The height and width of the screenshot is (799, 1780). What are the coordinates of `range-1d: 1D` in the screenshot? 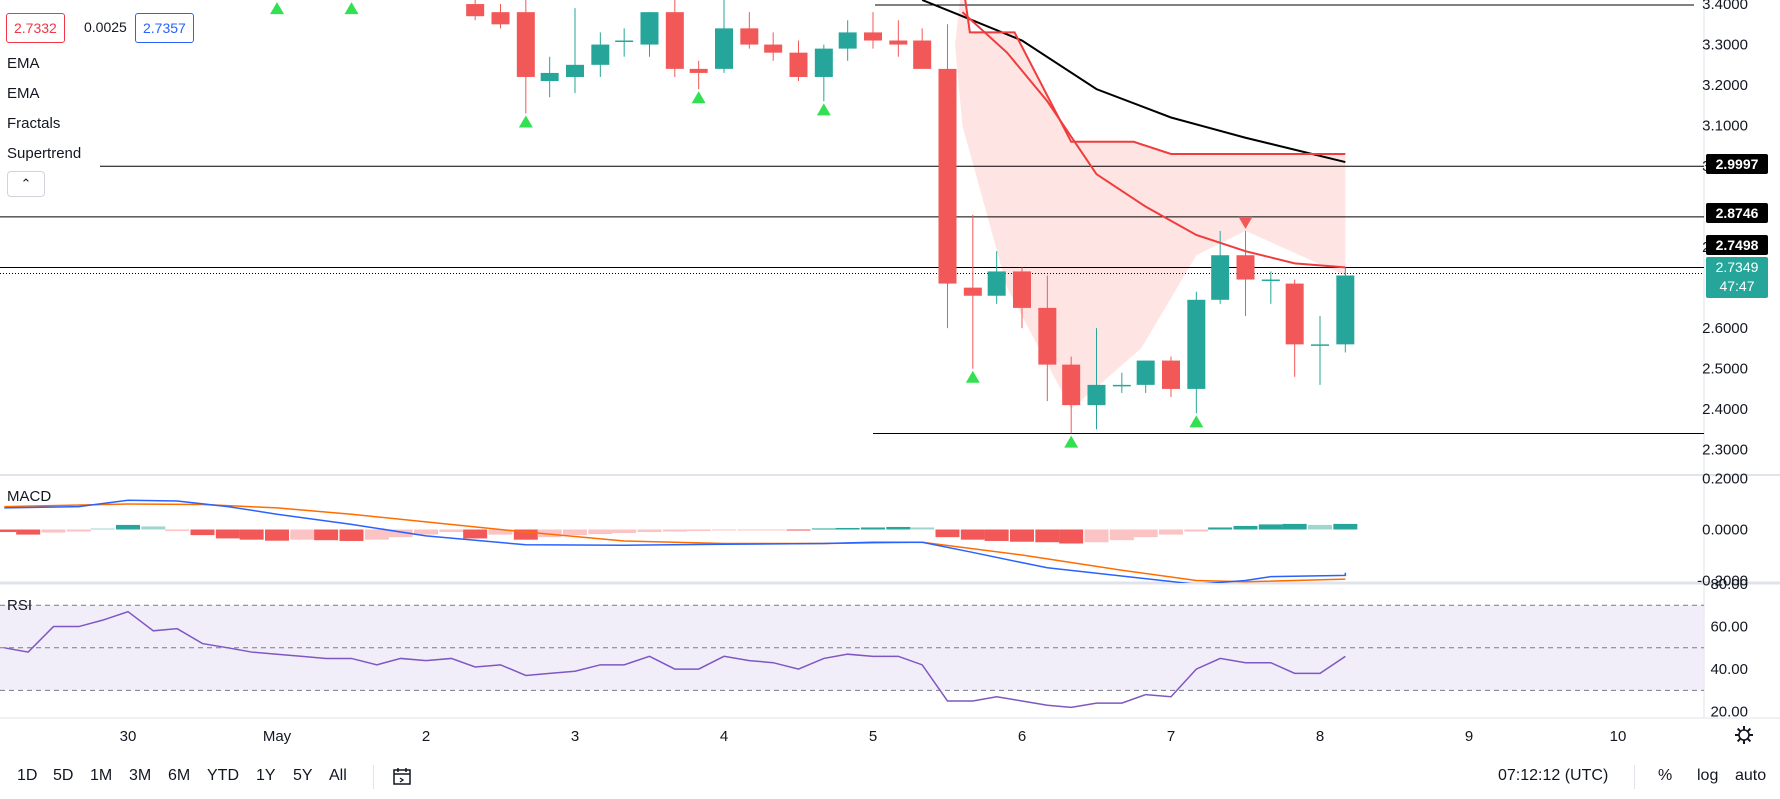 It's located at (27, 775).